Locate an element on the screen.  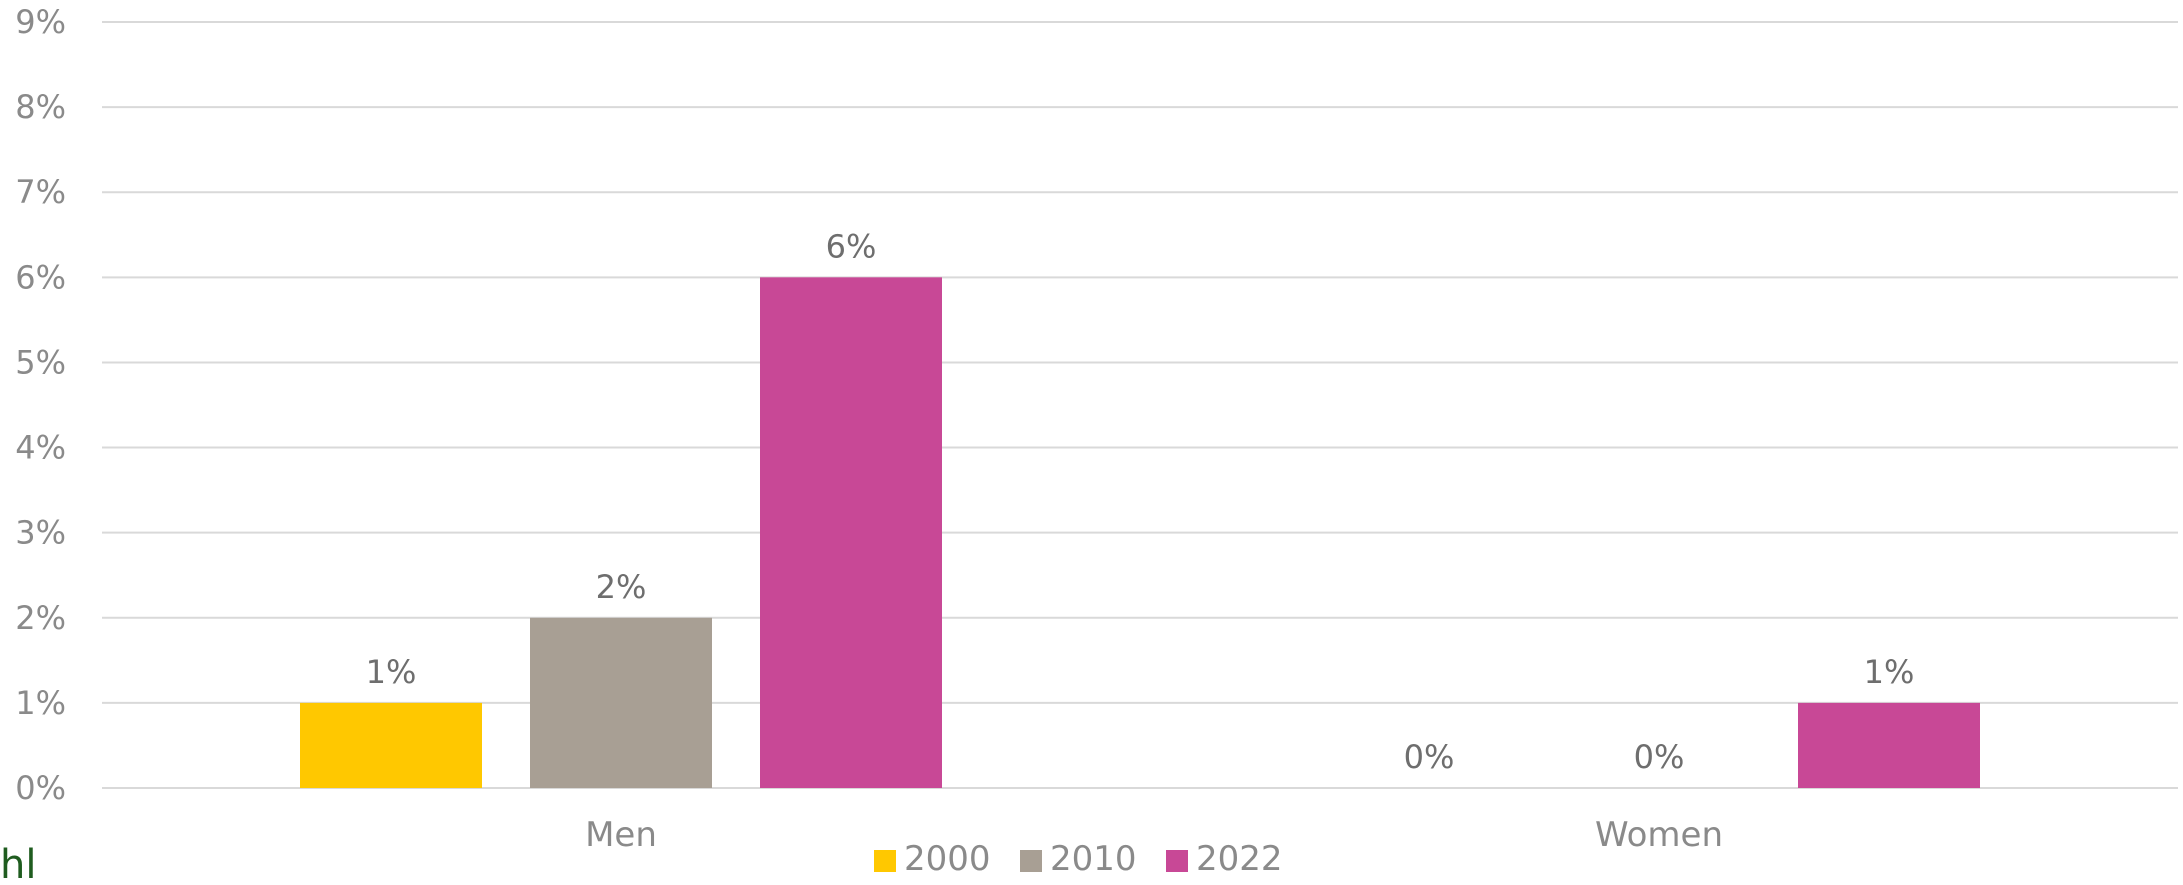
y-tick-label: 1% is located at coordinates (40, 703).